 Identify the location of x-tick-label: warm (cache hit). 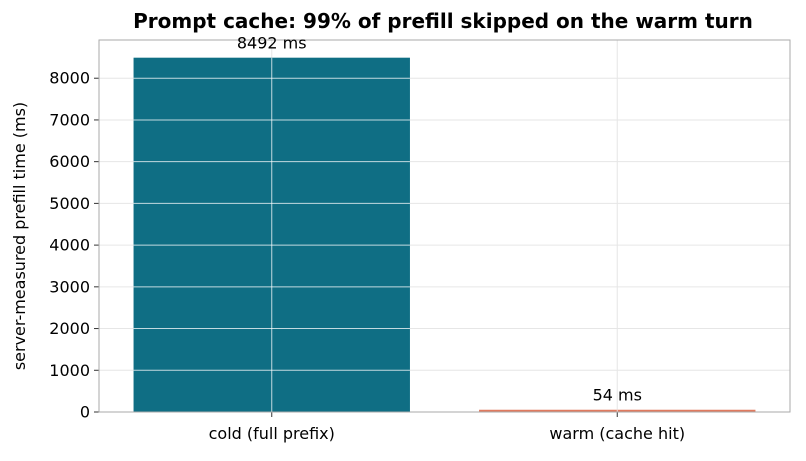
(617, 433).